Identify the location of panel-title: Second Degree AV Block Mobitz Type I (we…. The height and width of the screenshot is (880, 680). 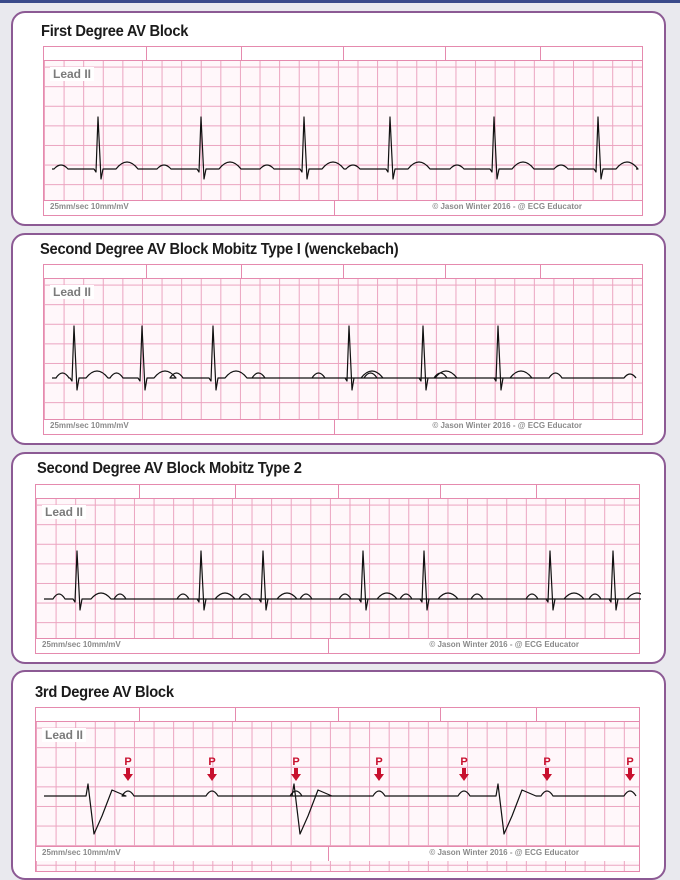
(219, 249).